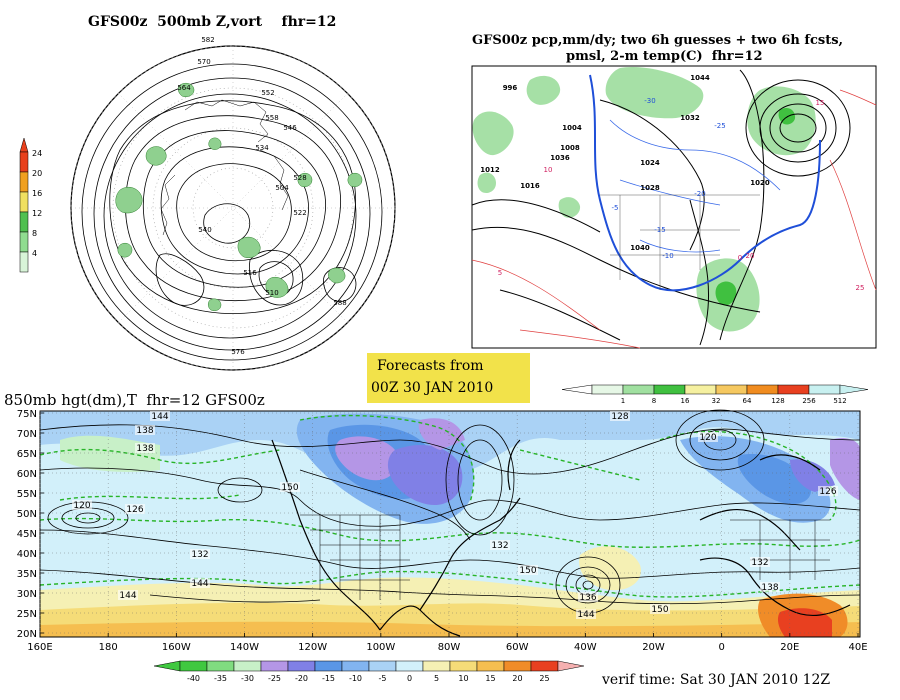 This screenshot has height=700, width=900. What do you see at coordinates (572, 128) in the screenshot?
I see `pressure-label: 1004` at bounding box center [572, 128].